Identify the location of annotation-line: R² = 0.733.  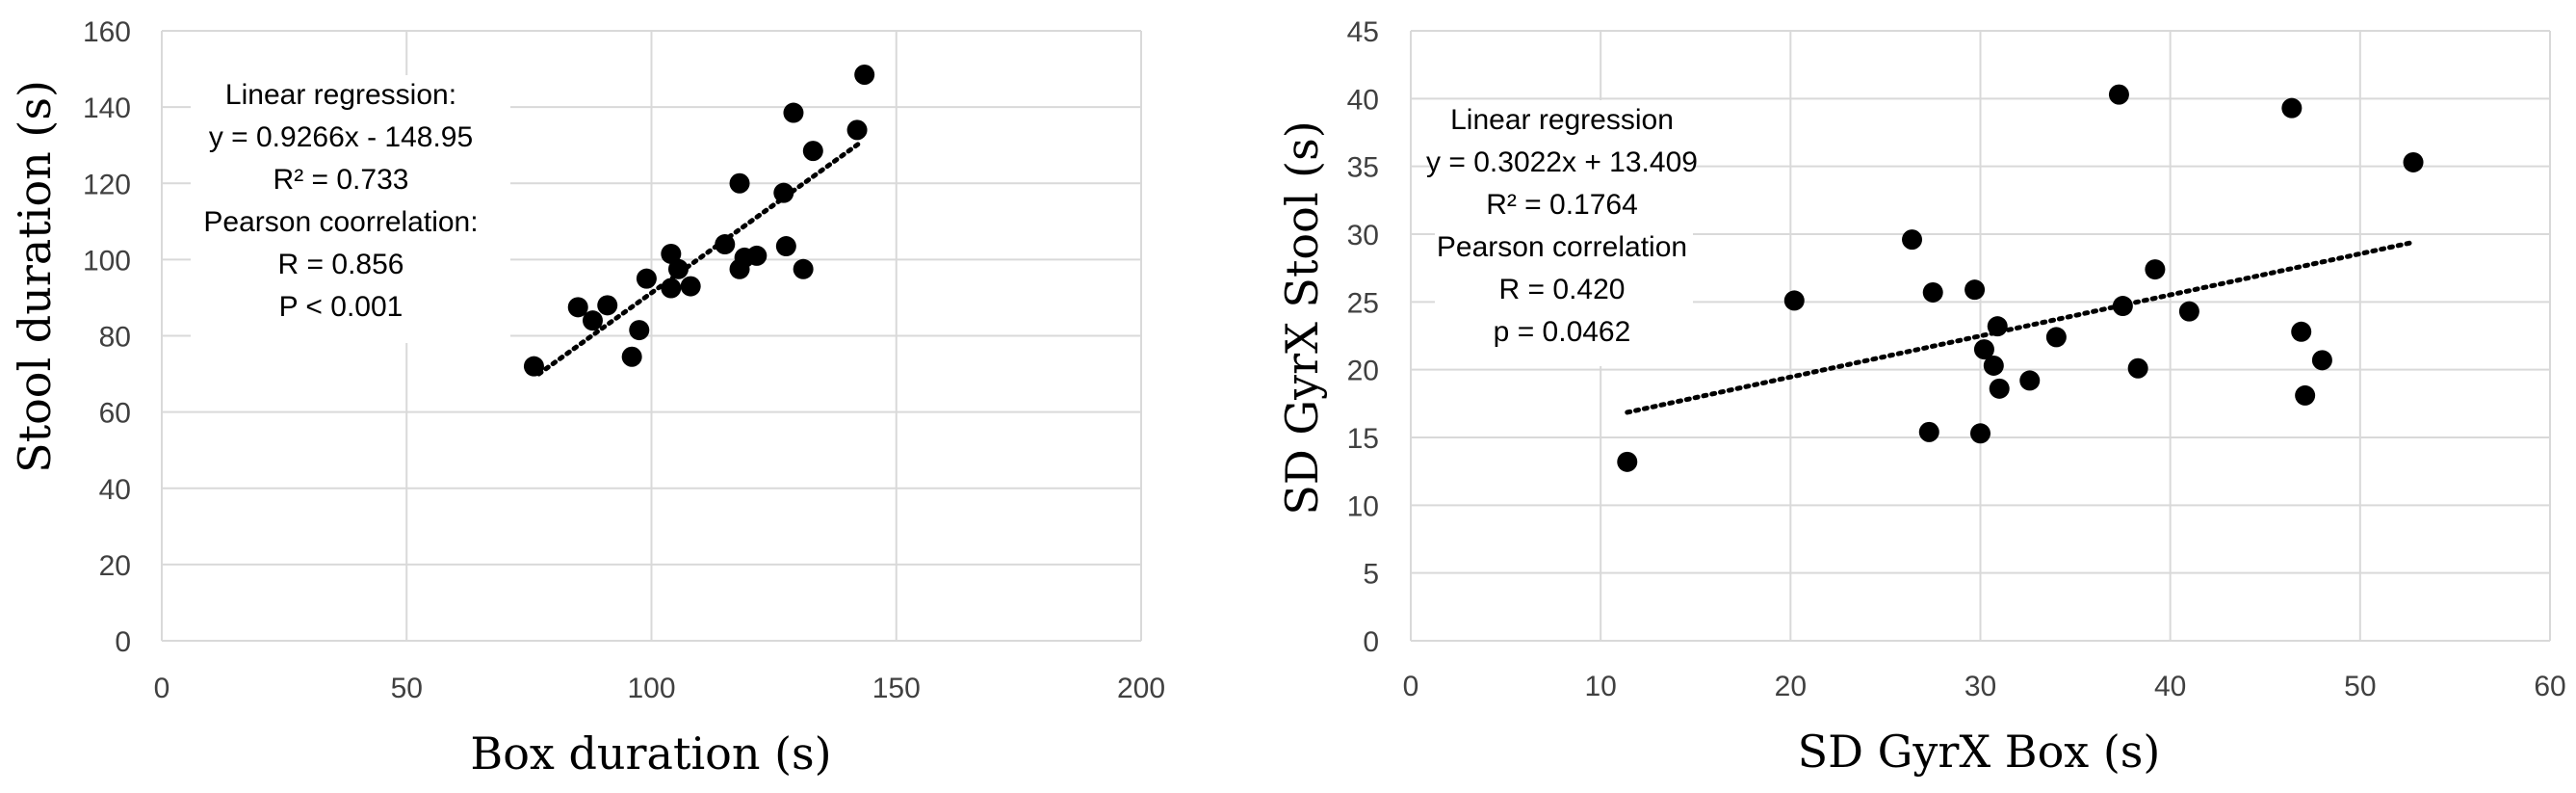
(341, 180).